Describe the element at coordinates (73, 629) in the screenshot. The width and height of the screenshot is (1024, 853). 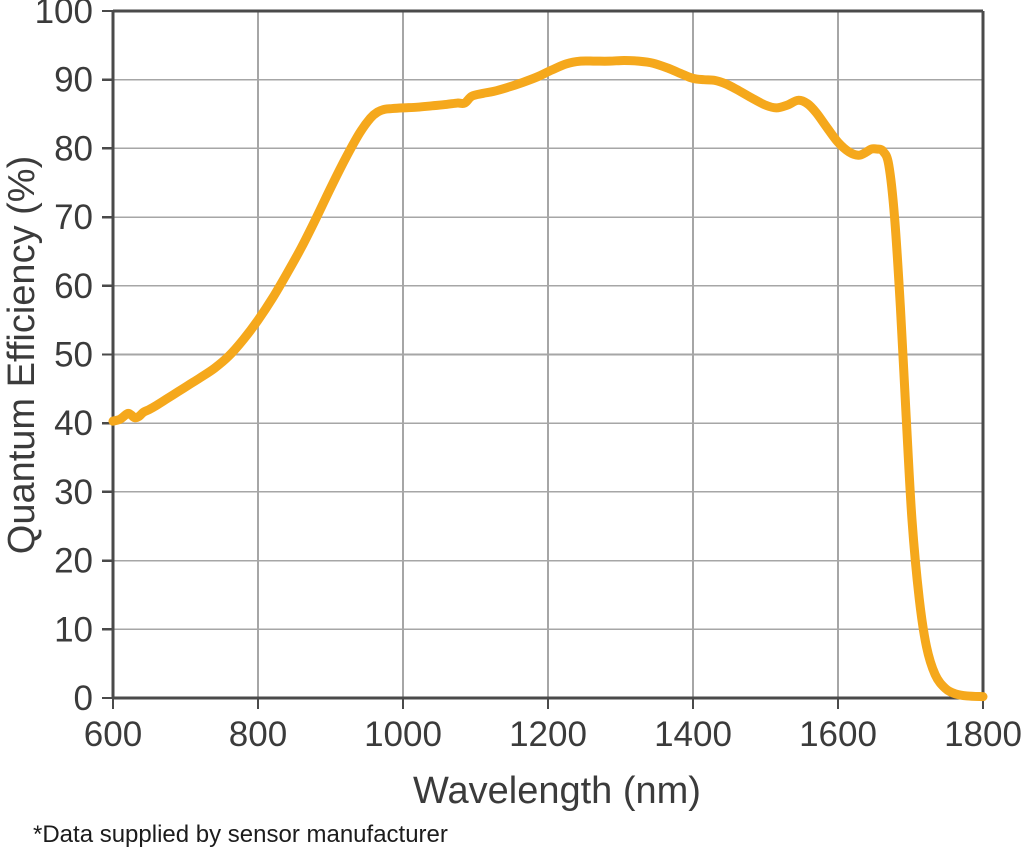
I see `y-tick-label: 10` at that location.